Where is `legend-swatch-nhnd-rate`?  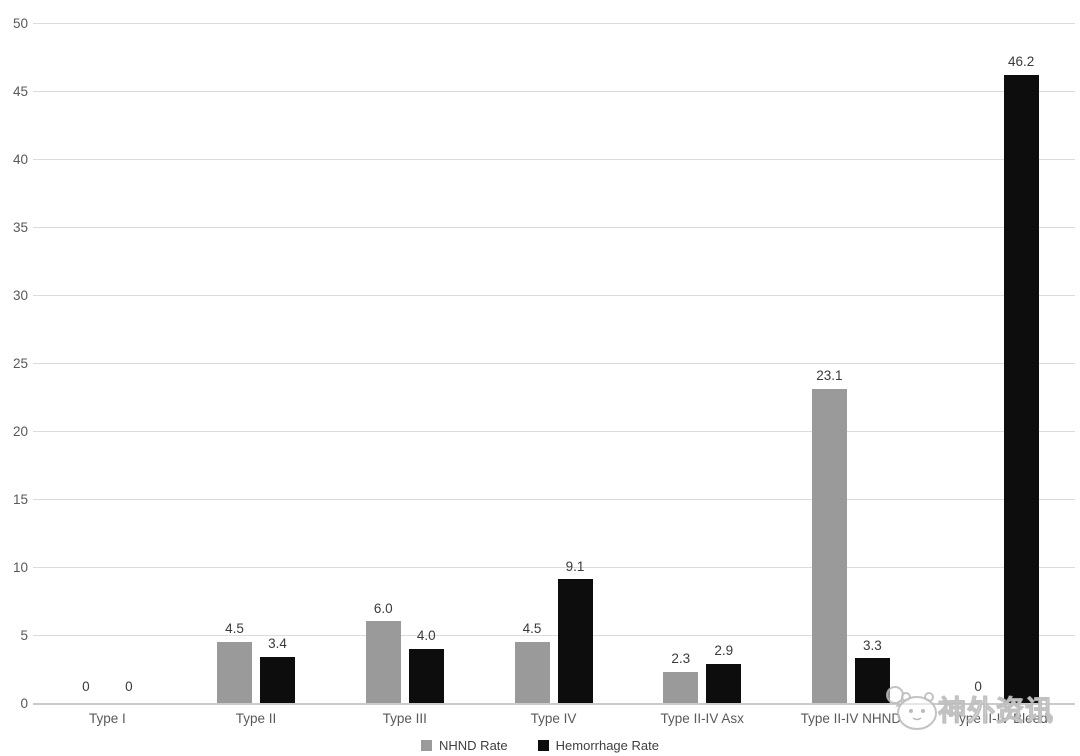
legend-swatch-nhnd-rate is located at coordinates (427, 745).